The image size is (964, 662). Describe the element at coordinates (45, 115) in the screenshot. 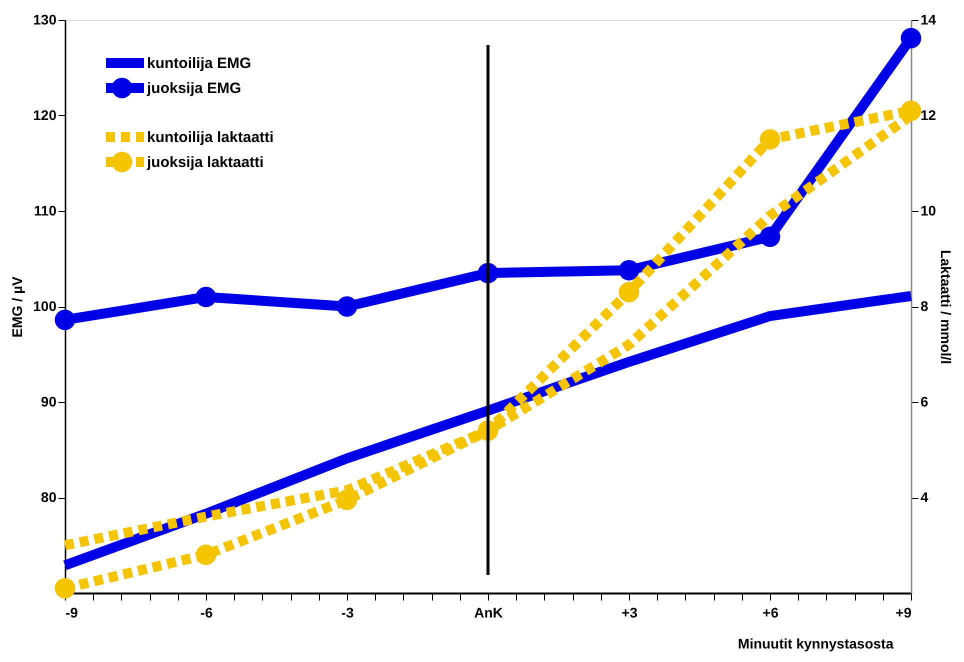

I see `y-tick-label: 120` at that location.